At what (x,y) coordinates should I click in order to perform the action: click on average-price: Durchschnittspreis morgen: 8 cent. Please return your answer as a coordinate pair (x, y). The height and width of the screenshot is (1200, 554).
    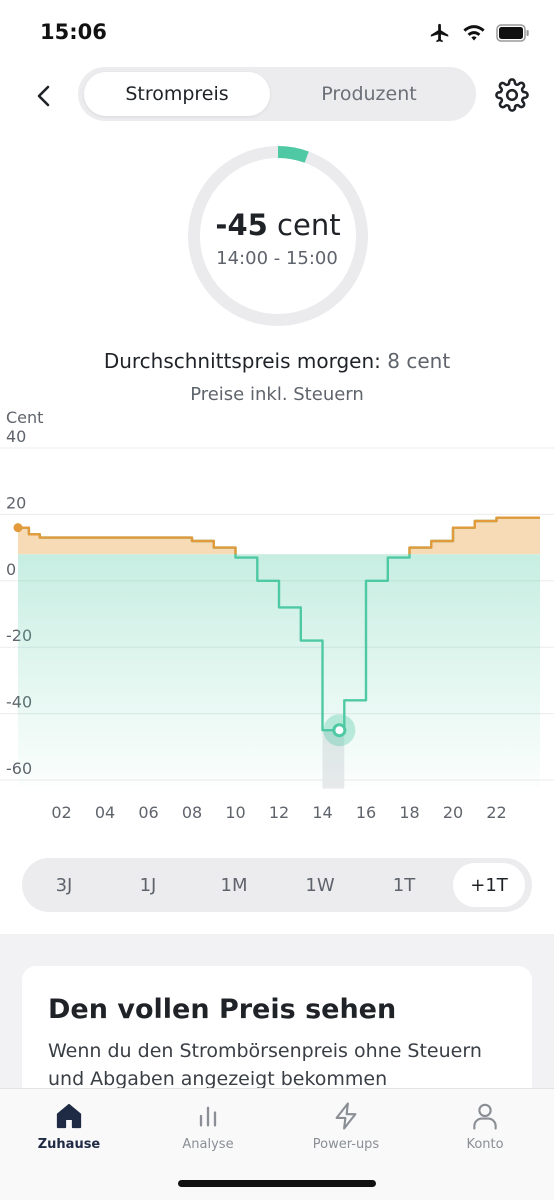
    Looking at the image, I should click on (277, 361).